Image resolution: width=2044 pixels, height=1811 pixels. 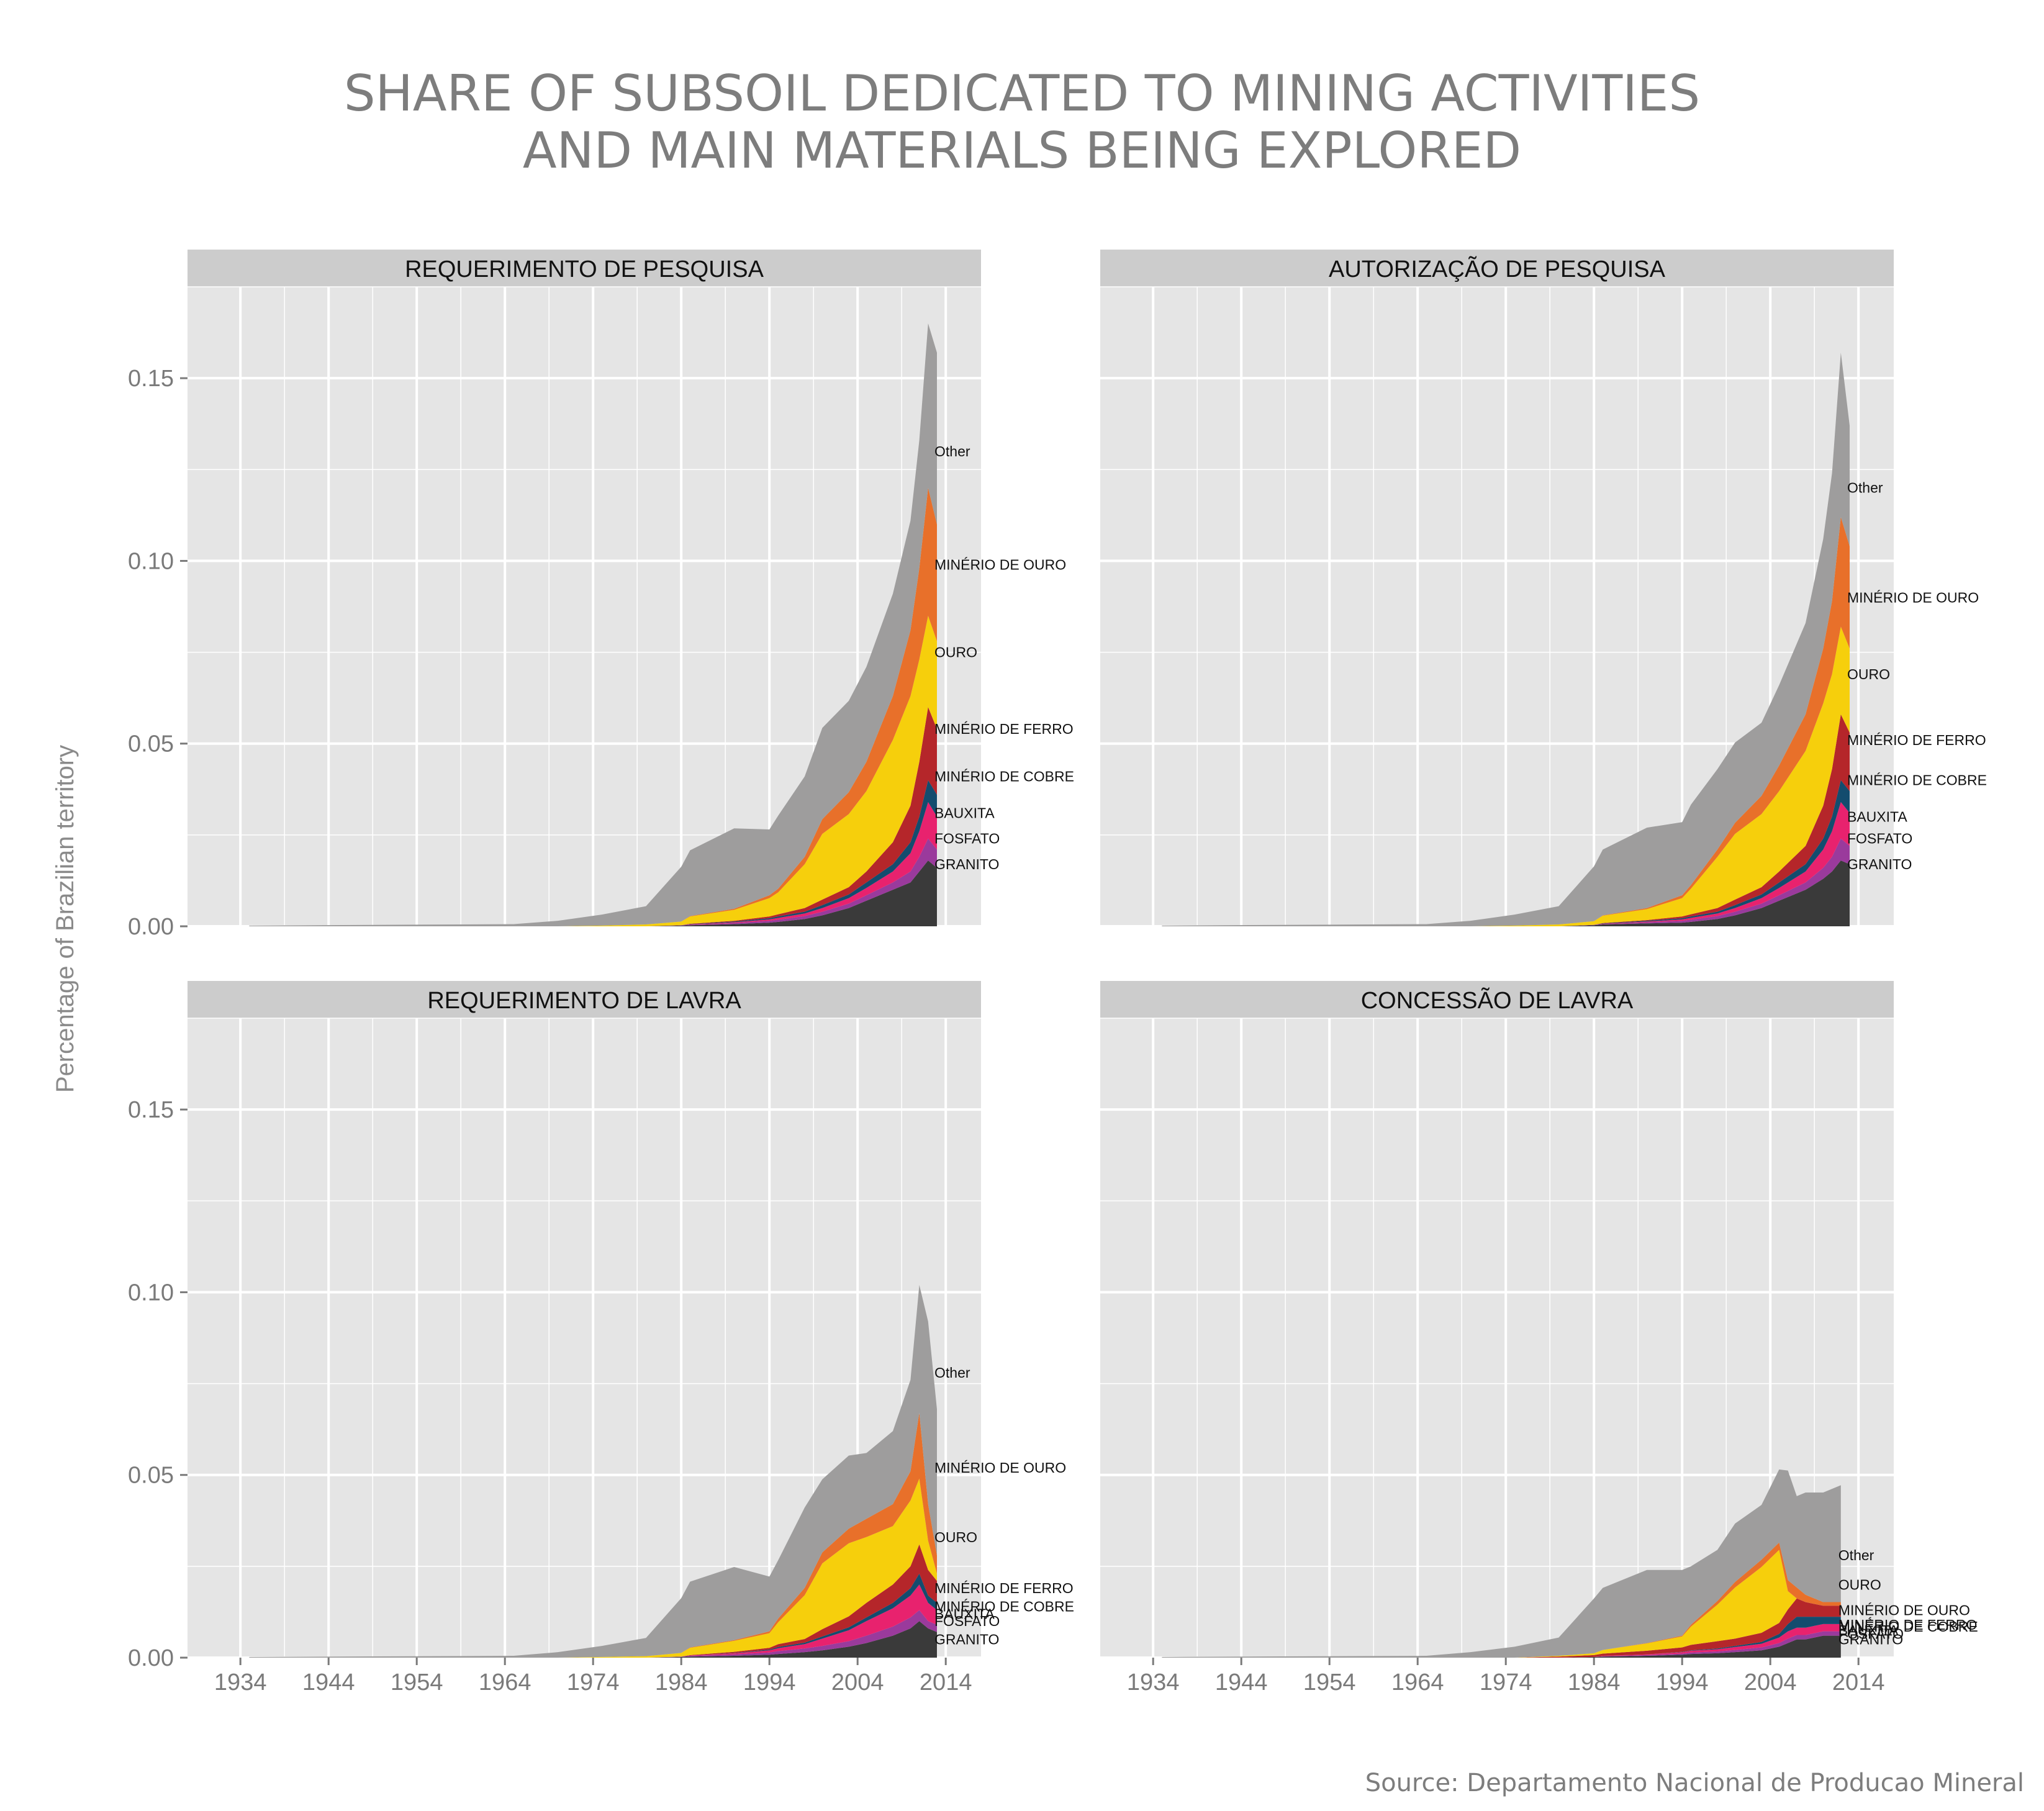 I want to click on facet-strip-label: CONCESSÃO DE LAVRA, so click(x=1497, y=1000).